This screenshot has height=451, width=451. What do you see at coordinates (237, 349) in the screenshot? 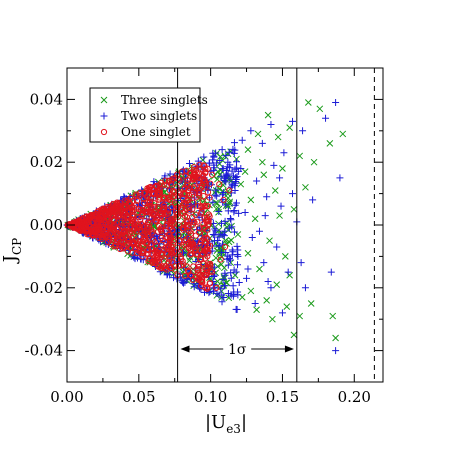
I see `one-sigma-annotation: 1σ` at bounding box center [237, 349].